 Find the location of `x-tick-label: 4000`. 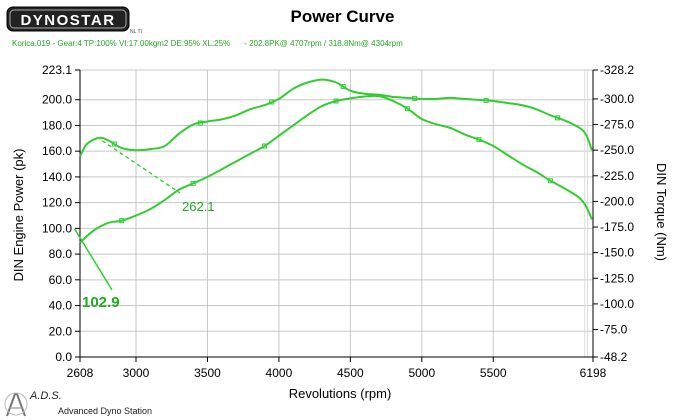

x-tick-label: 4000 is located at coordinates (279, 373).